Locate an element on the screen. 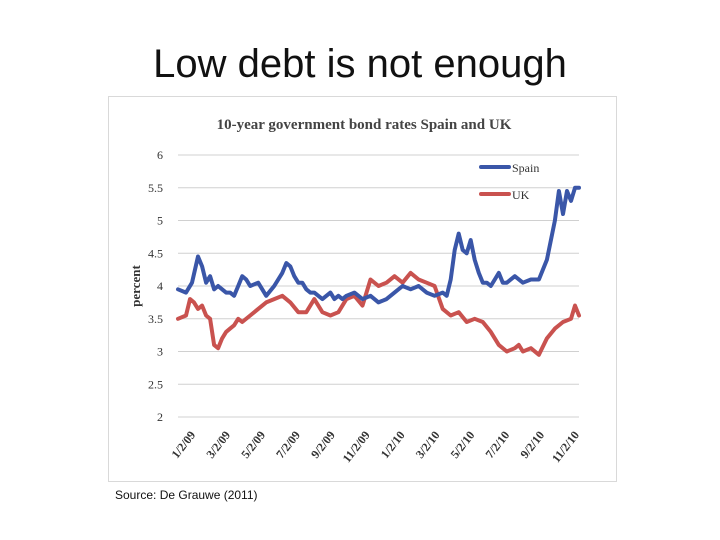 Image resolution: width=720 pixels, height=540 pixels. y-tick-label: 6 is located at coordinates (160, 155).